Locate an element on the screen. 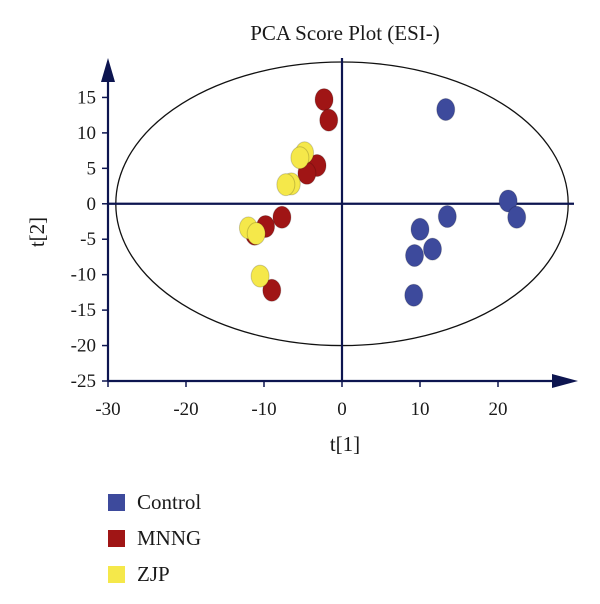 Image resolution: width=600 pixels, height=604 pixels. y-axis-title: t[2] is located at coordinates (37, 232).